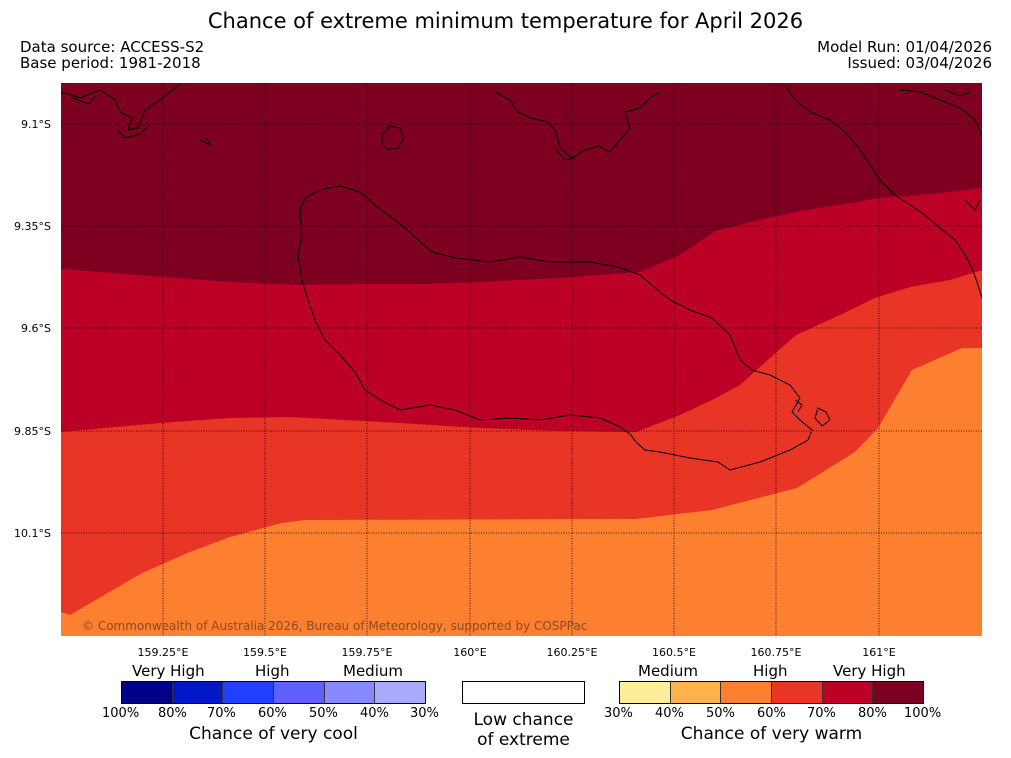  I want to click on cool-tick-label: 80%, so click(172, 713).